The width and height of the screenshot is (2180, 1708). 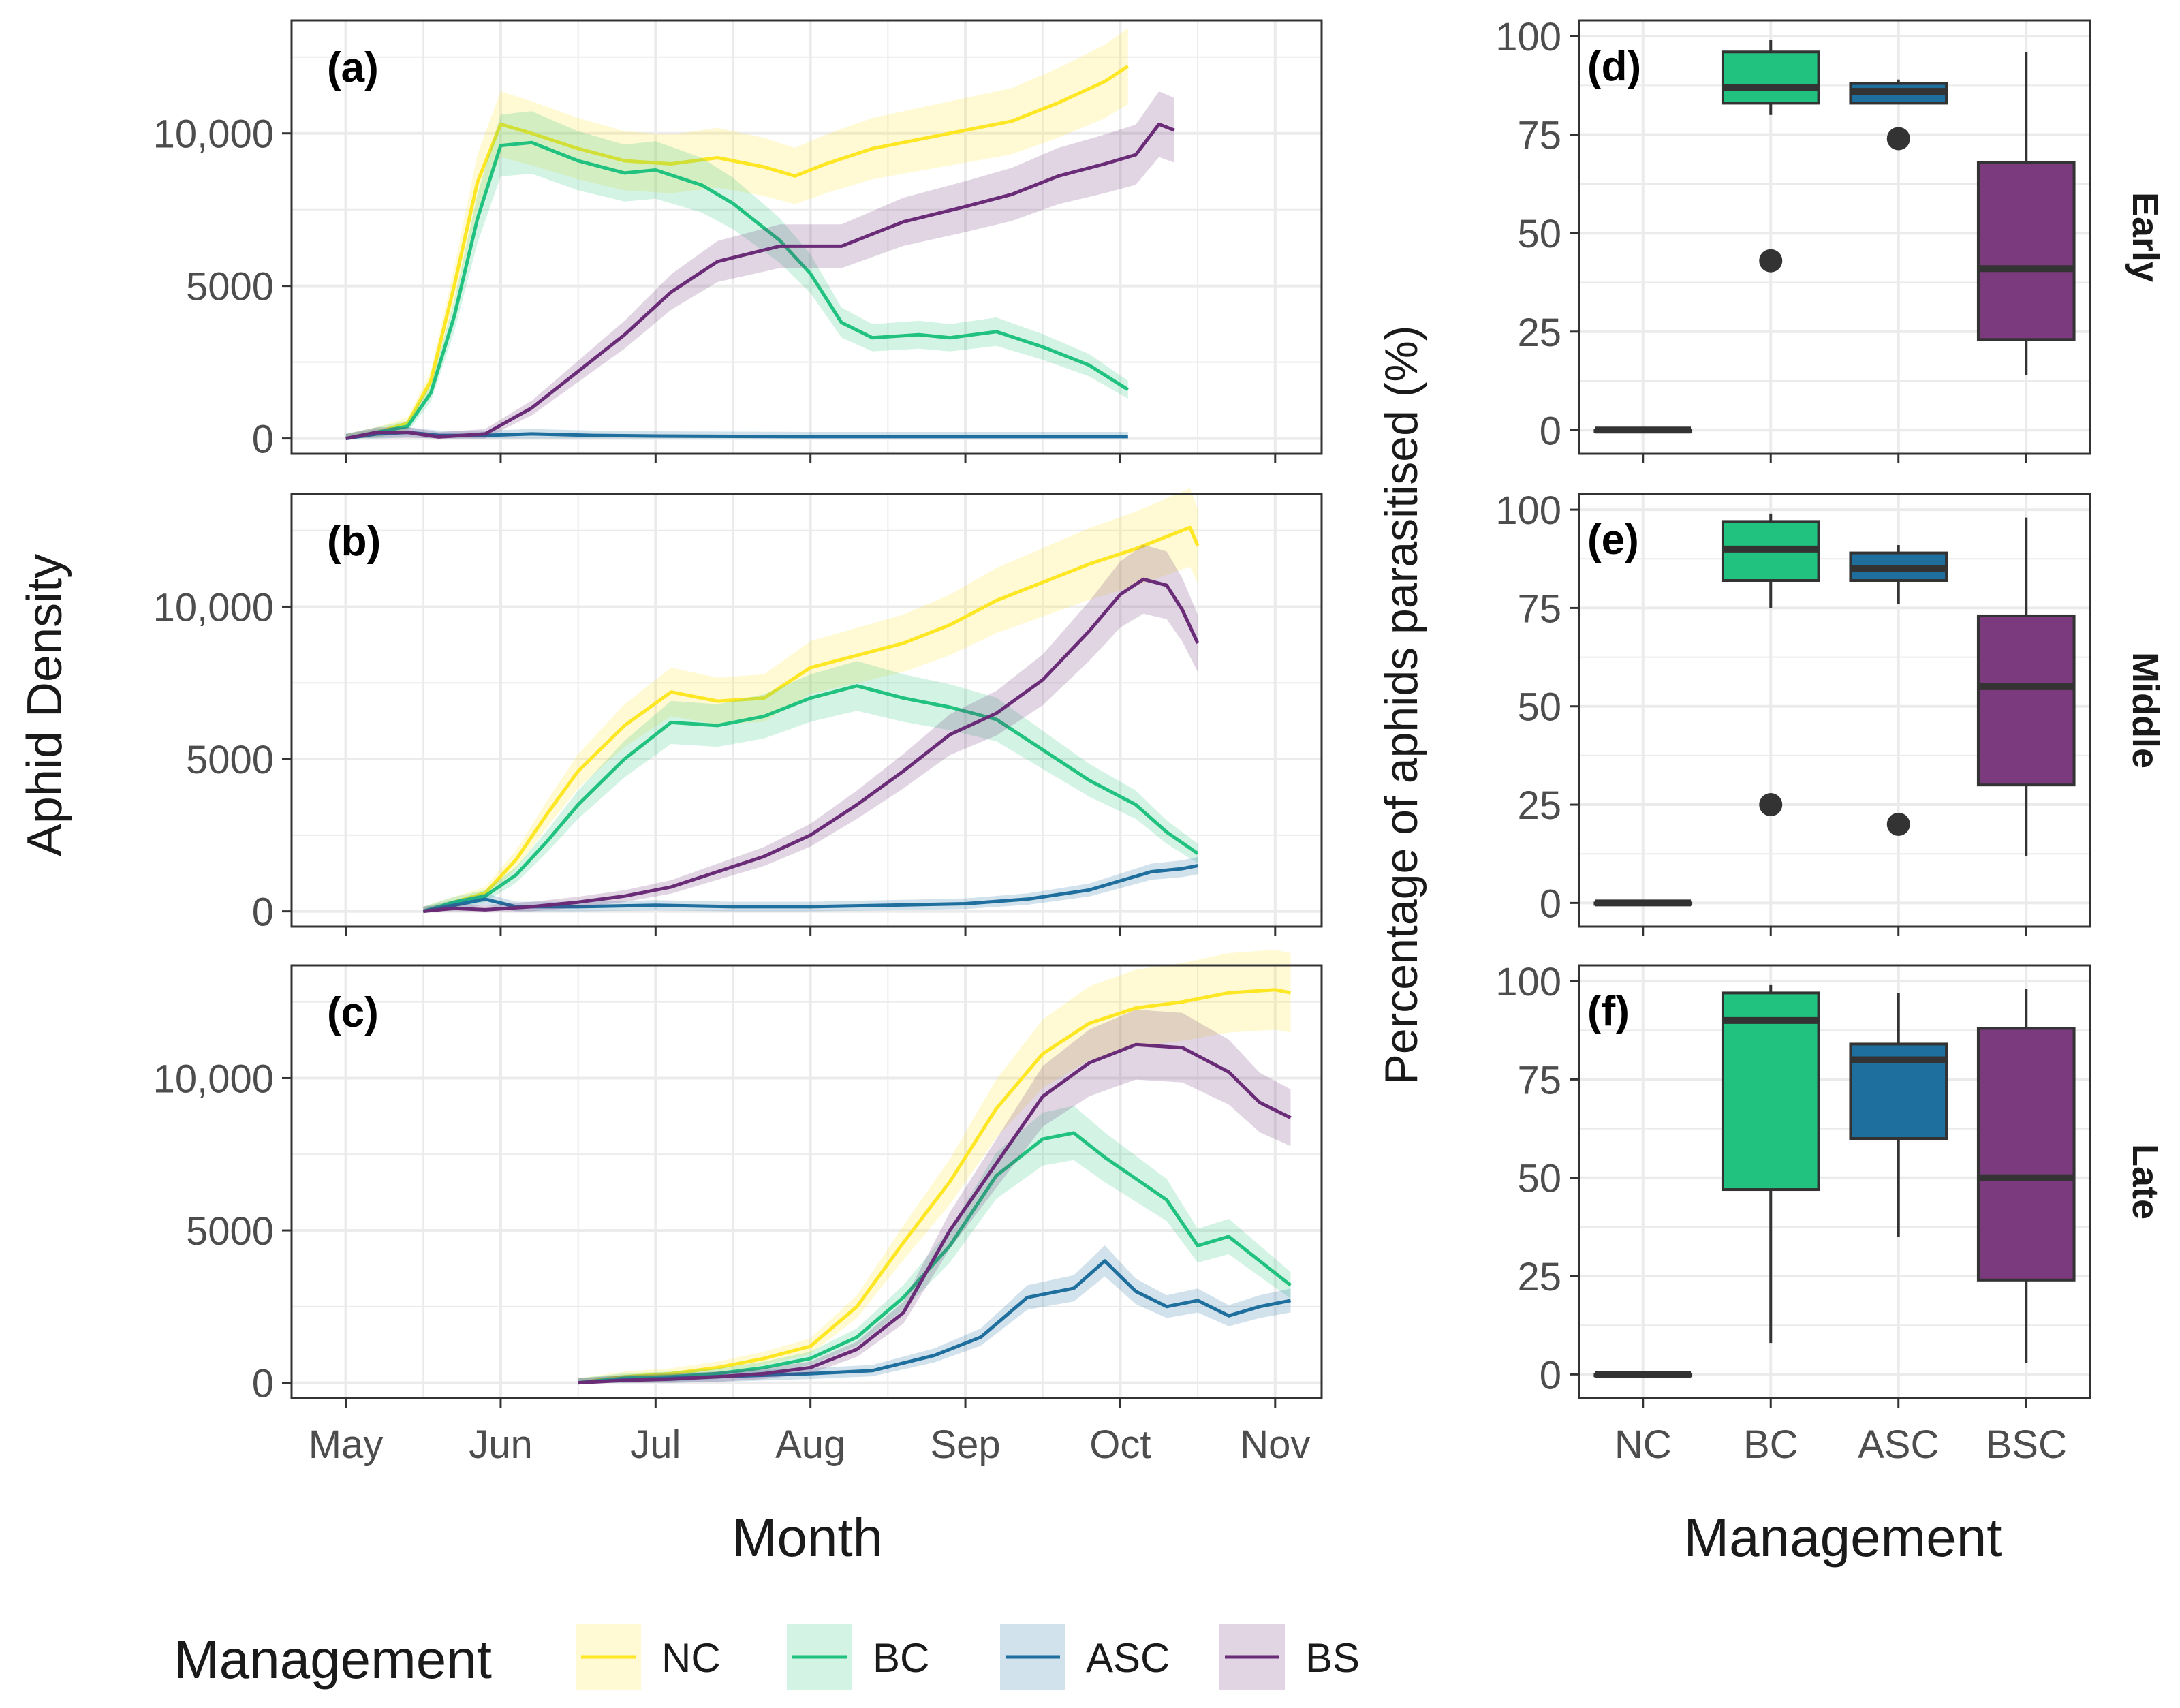 What do you see at coordinates (353, 67) in the screenshot?
I see `panel-label: (a)` at bounding box center [353, 67].